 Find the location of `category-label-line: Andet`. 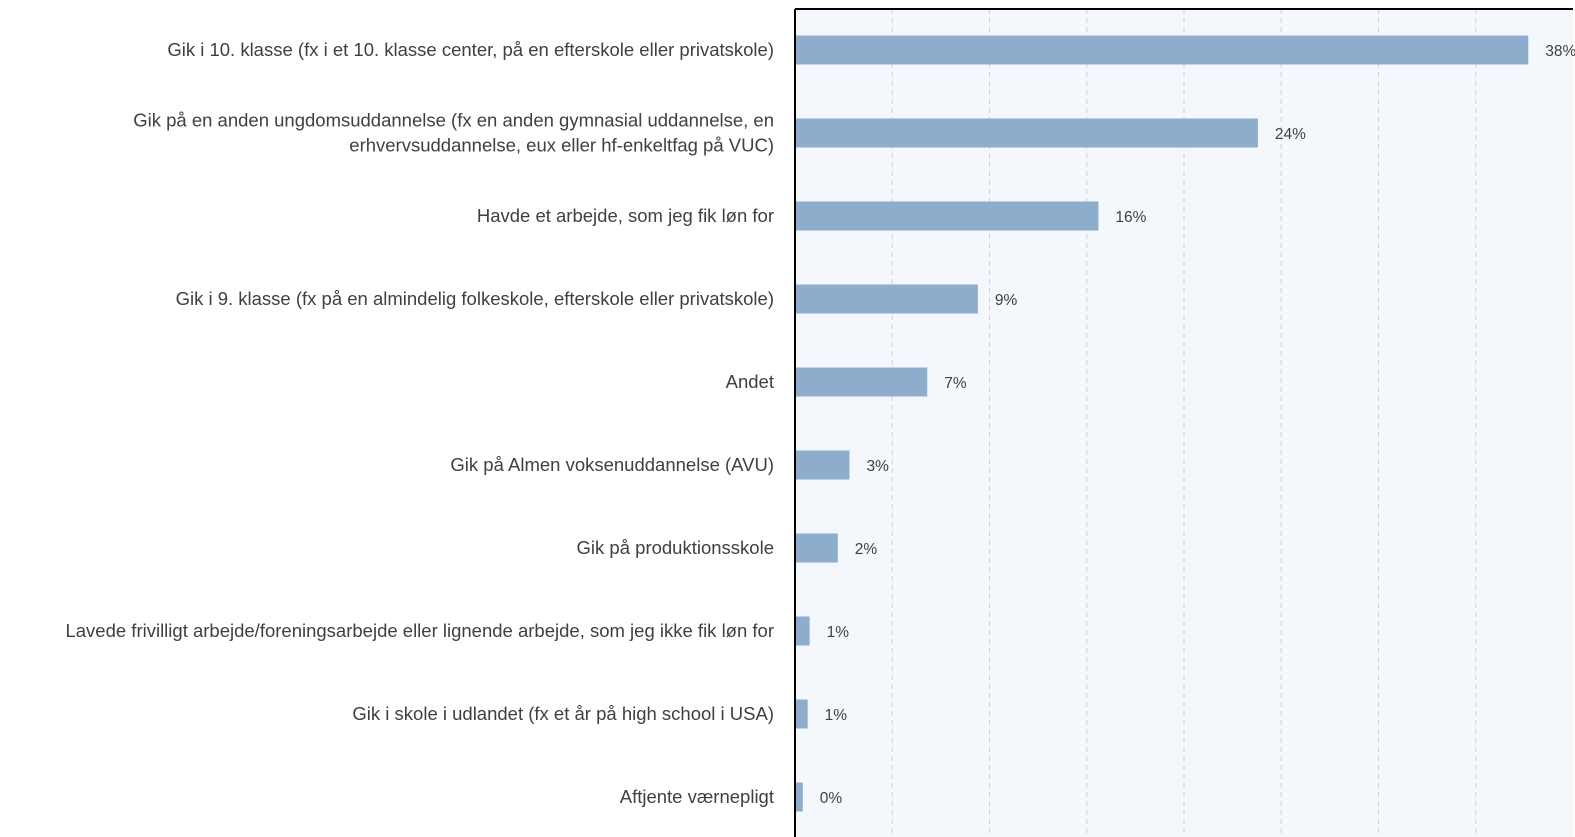

category-label-line: Andet is located at coordinates (750, 381).